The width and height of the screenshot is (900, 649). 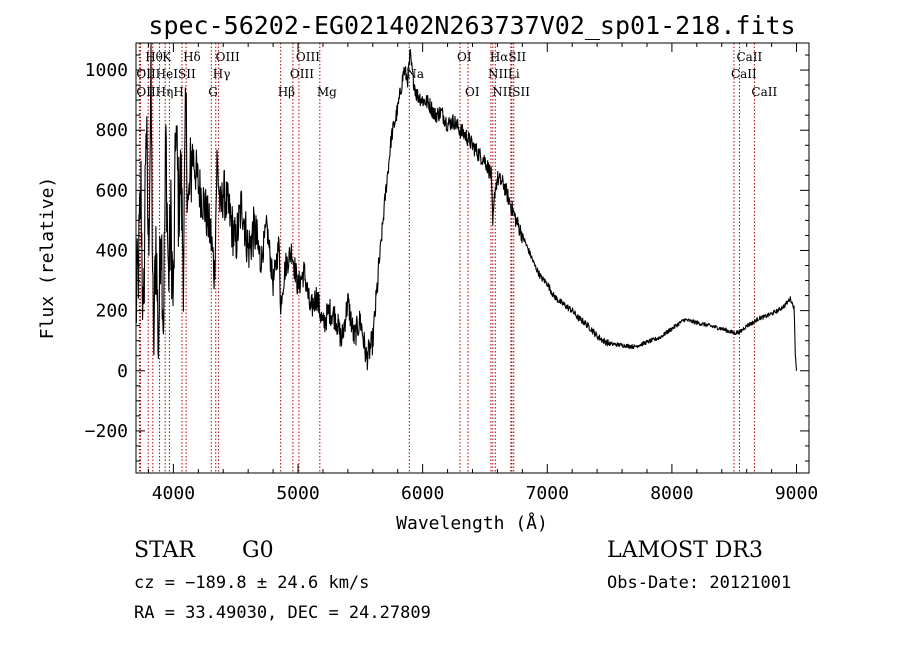 I want to click on y-tick-label: 1000, so click(x=106, y=70).